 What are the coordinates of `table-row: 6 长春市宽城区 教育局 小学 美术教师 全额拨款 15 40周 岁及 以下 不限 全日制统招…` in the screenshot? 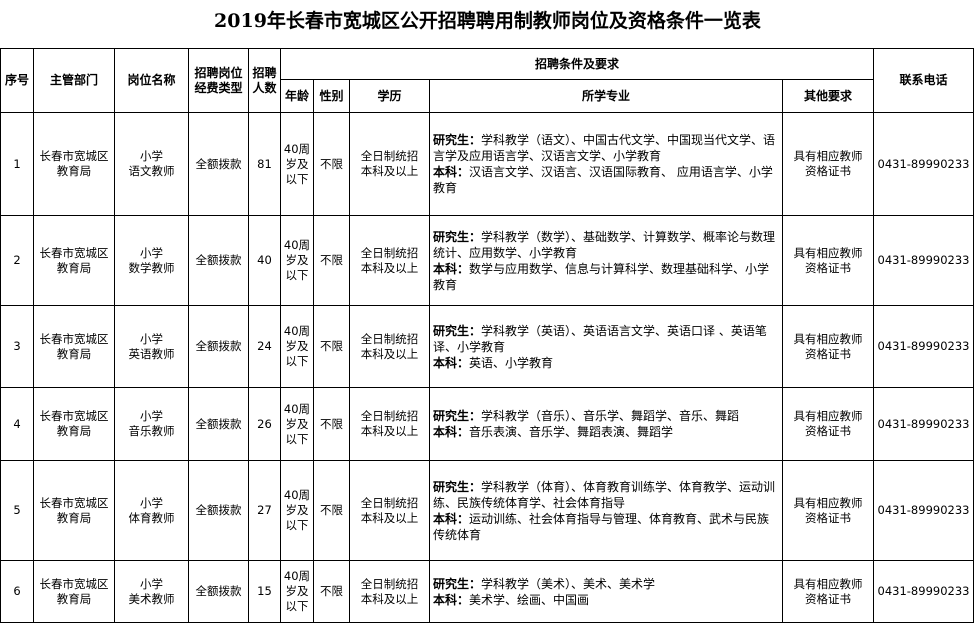 It's located at (487, 591).